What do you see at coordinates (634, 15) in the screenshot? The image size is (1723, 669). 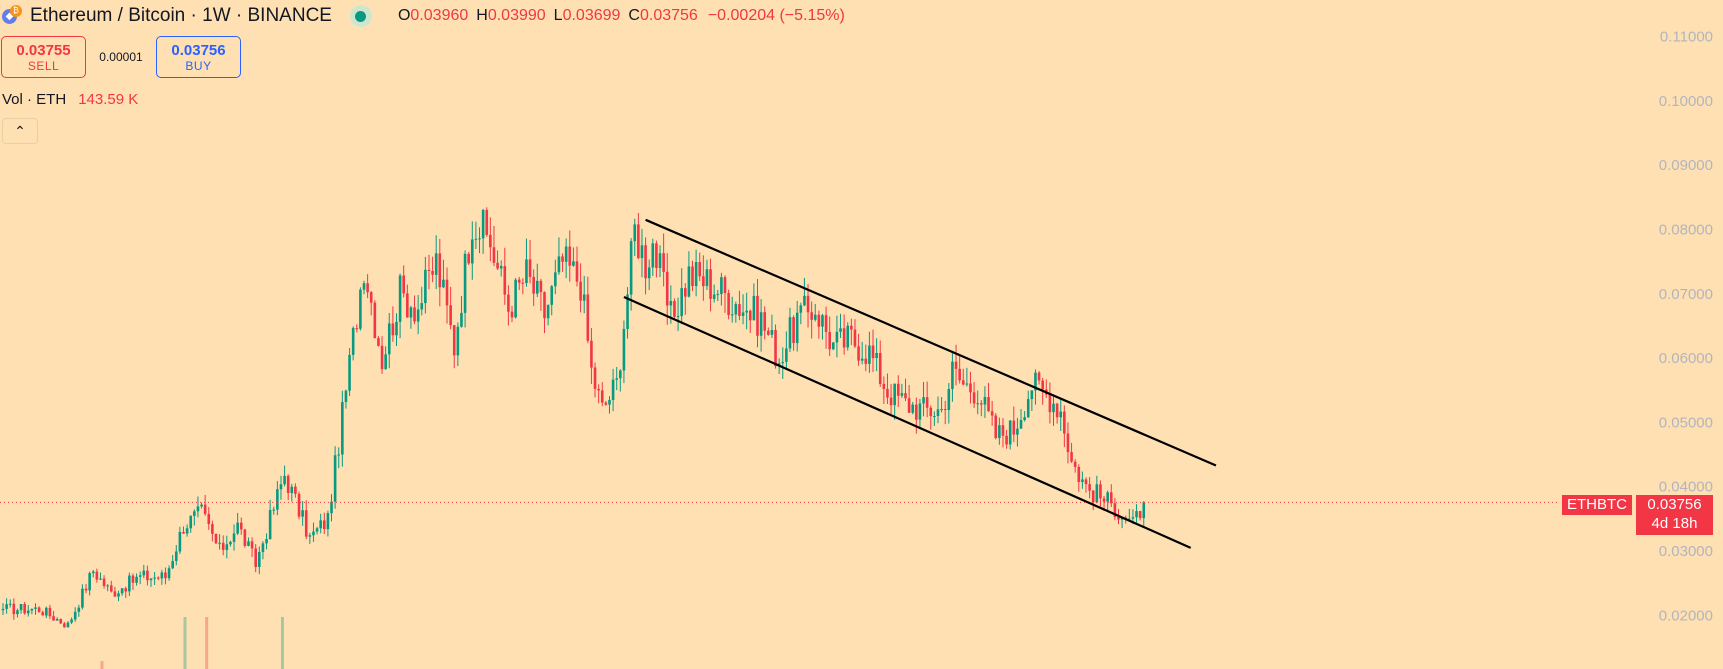 I see `ohlc-close-label: C` at bounding box center [634, 15].